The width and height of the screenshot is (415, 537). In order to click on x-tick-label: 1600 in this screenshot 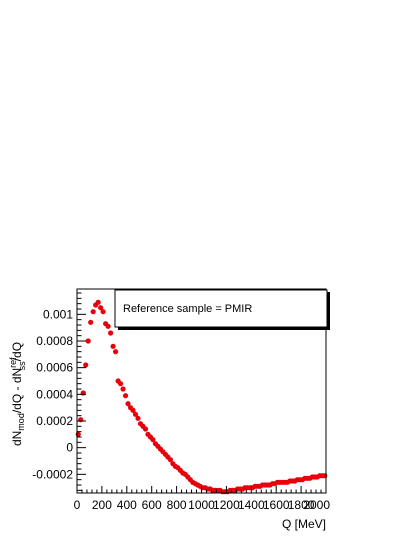, I will do `click(276, 505)`.